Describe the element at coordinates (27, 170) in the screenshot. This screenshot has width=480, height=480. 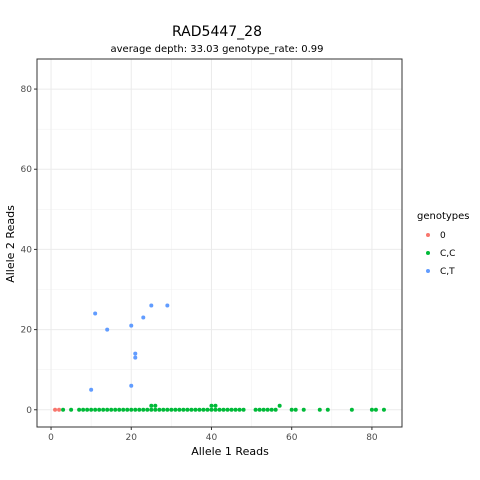
I see `y-tick-label: 60` at that location.